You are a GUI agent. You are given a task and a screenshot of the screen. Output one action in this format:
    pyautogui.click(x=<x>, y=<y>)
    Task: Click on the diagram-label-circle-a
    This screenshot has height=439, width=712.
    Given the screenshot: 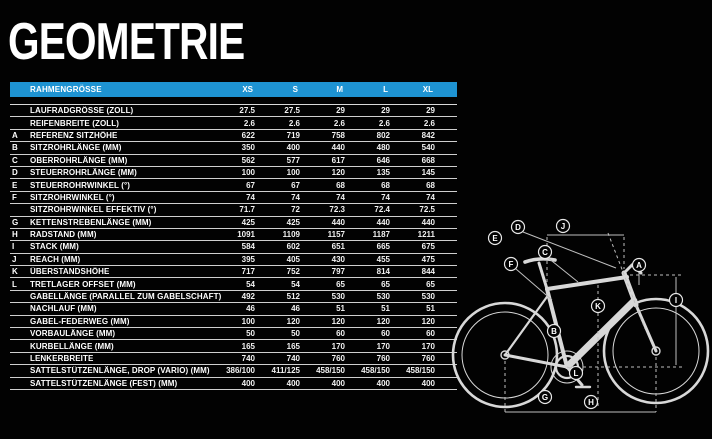 What is the action you would take?
    pyautogui.click(x=639, y=265)
    